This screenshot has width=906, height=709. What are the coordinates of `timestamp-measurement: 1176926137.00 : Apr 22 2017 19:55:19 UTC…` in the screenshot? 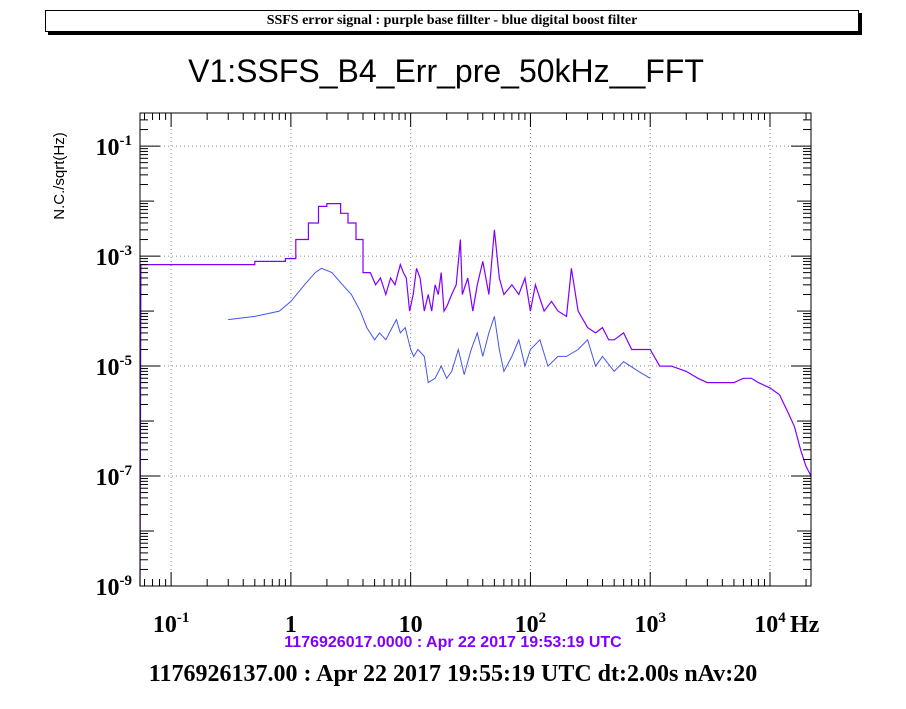 It's located at (453, 674).